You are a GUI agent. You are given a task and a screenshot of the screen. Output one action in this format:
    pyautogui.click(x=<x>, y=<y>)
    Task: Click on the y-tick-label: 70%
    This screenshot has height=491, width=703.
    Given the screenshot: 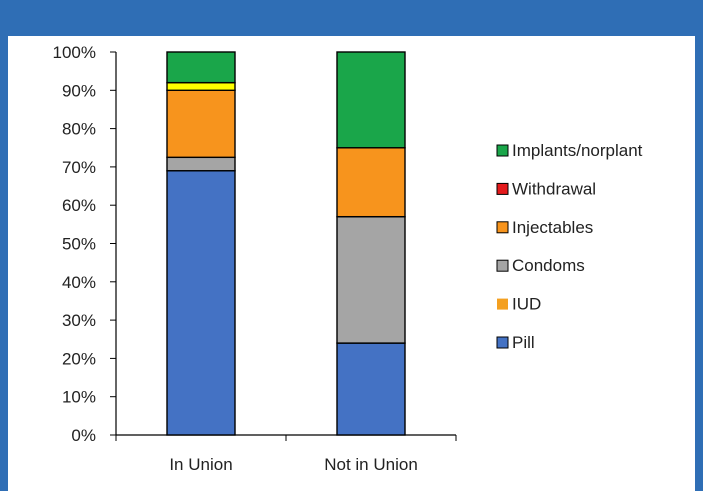 What is the action you would take?
    pyautogui.click(x=79, y=167)
    